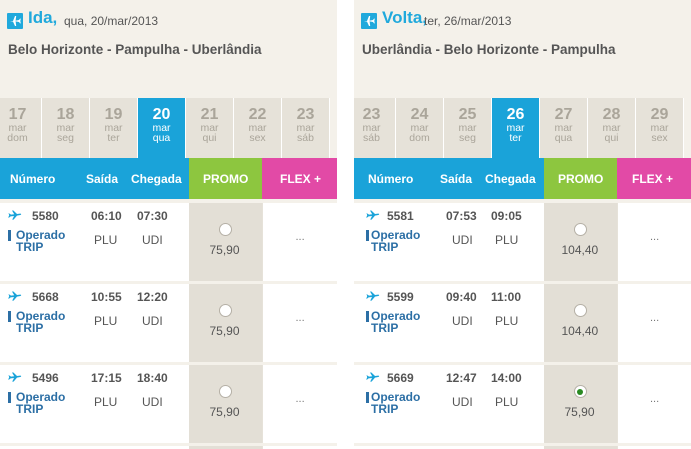 The image size is (691, 449). I want to click on date-option-25: 25 mar seg, so click(468, 128).